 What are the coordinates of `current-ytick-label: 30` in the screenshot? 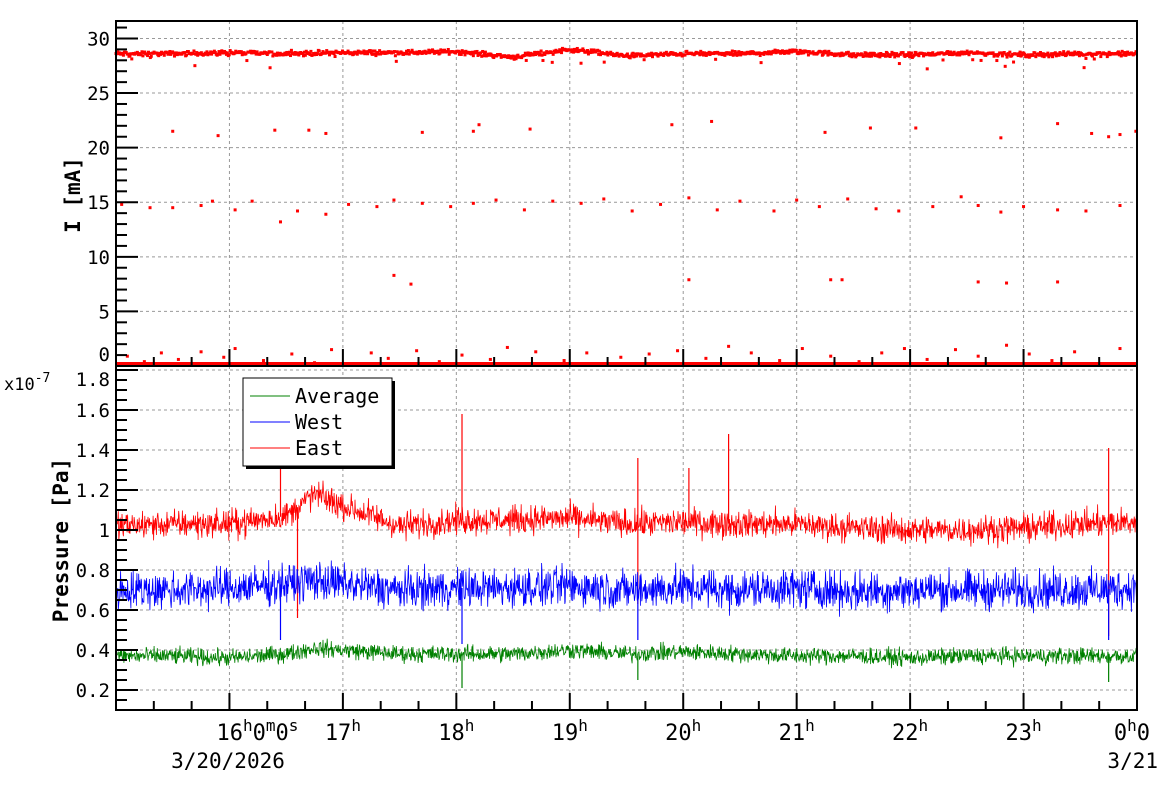 It's located at (98, 39).